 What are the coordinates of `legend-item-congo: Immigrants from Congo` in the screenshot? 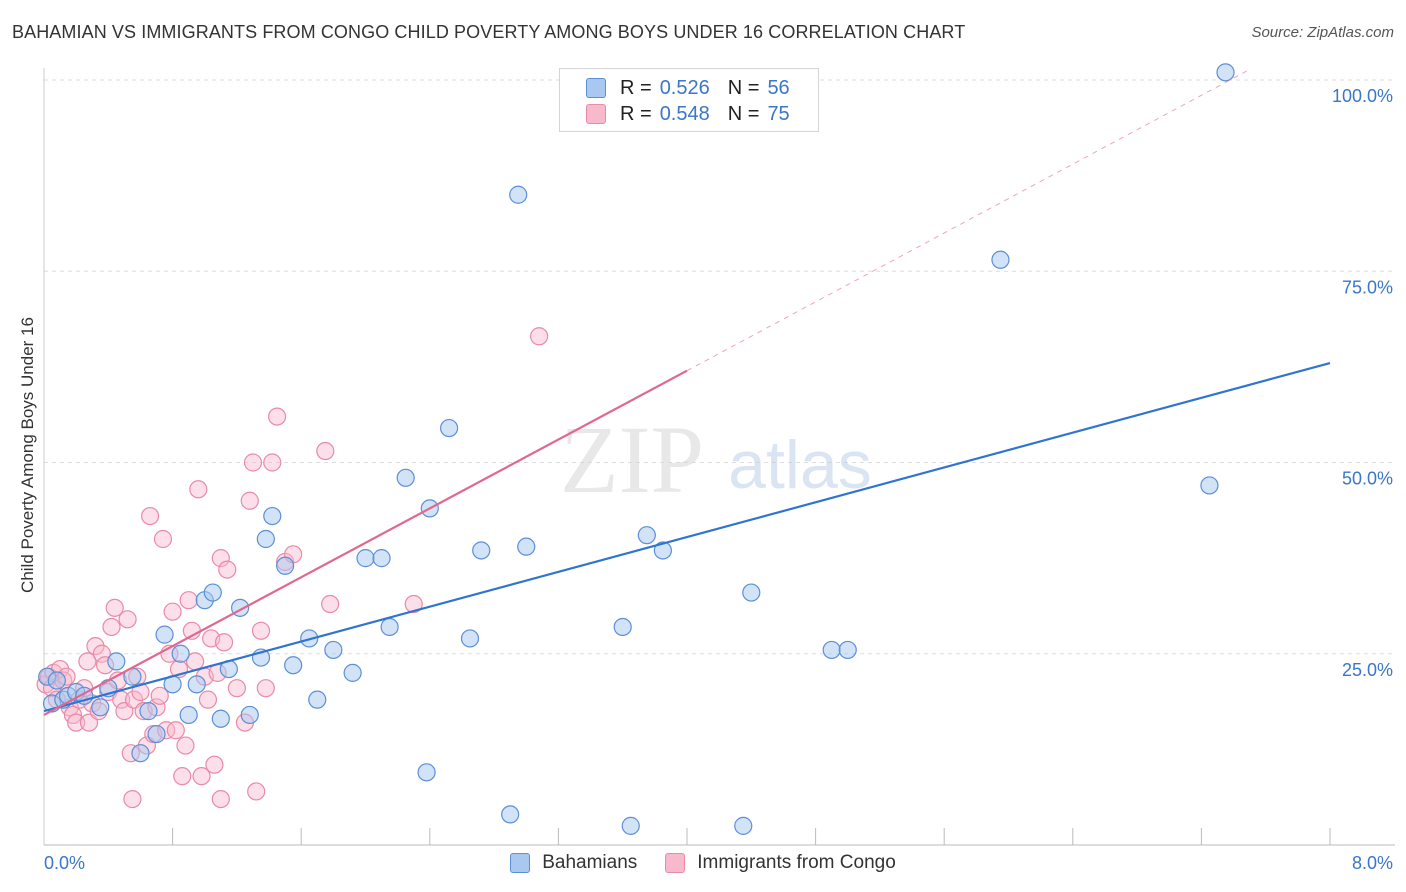 It's located at (780, 863).